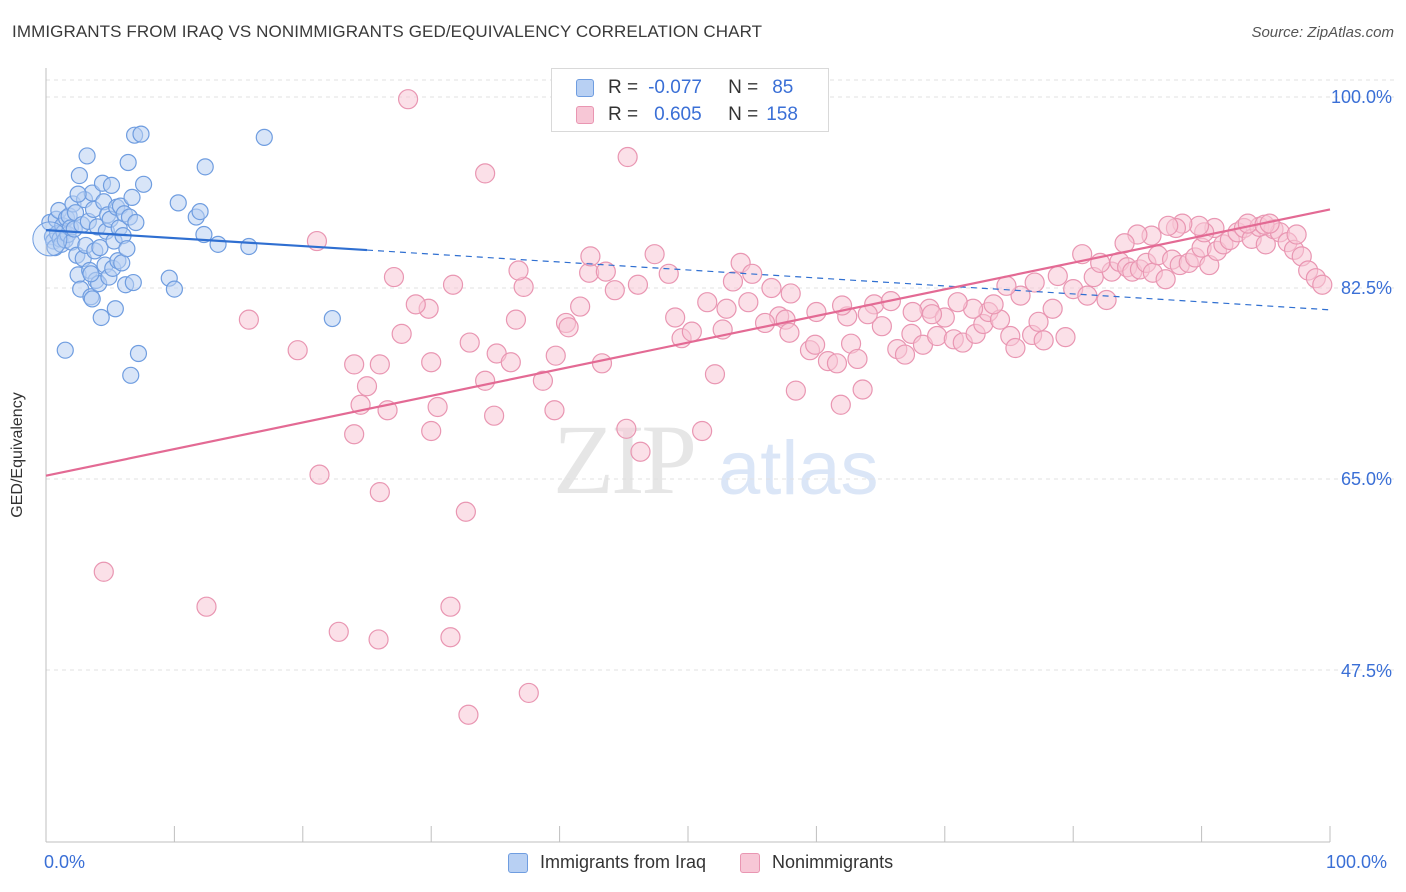  Describe the element at coordinates (678, 114) in the screenshot. I see `legend-r-value: 0.605` at that location.